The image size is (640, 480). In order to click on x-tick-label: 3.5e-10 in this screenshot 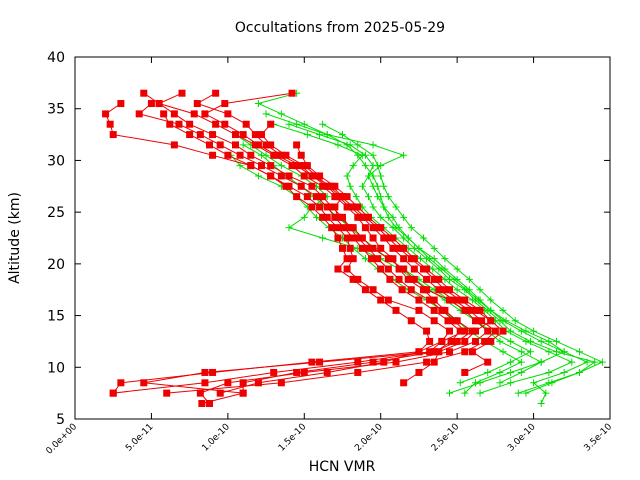, I will do `click(599, 438)`.